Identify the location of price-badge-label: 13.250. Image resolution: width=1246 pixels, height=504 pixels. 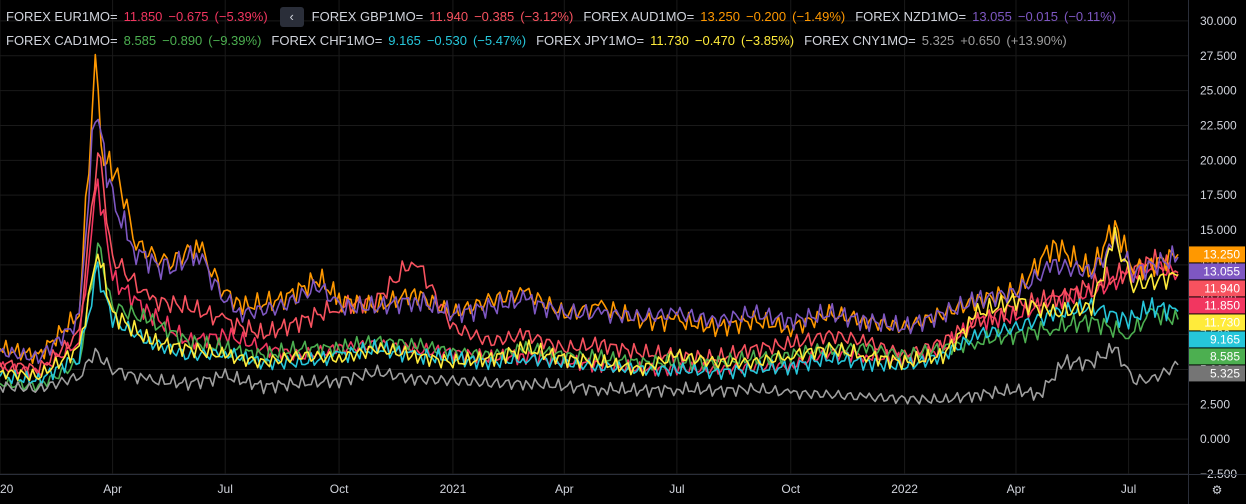
(1221, 254).